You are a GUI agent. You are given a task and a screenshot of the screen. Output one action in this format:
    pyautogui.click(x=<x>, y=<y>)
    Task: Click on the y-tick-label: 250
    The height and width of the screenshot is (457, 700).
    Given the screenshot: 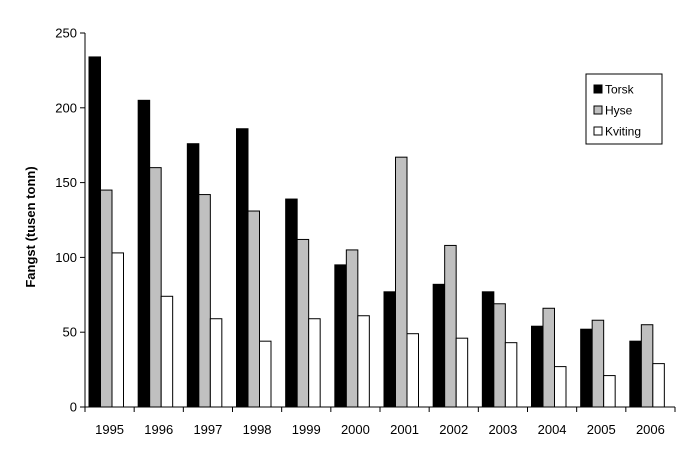 What is the action you would take?
    pyautogui.click(x=66, y=33)
    